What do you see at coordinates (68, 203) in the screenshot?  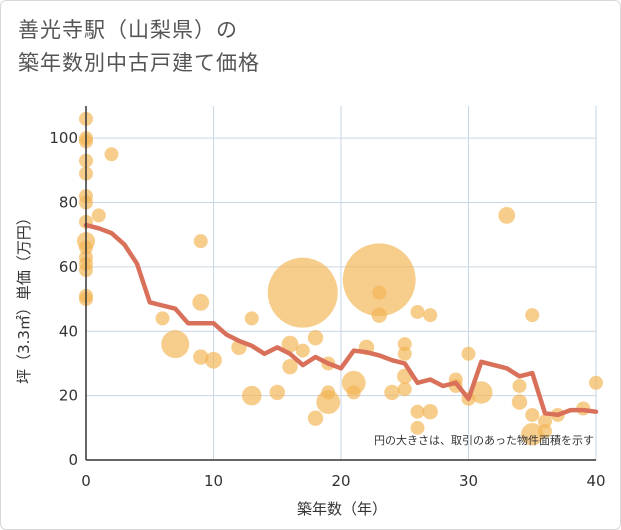 I see `y-tick-label: 80` at bounding box center [68, 203].